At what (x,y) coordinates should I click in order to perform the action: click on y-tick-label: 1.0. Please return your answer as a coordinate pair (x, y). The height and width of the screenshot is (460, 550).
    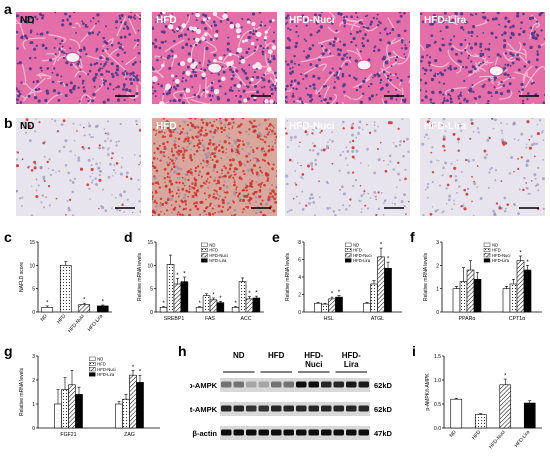
    Looking at the image, I should click on (437, 381).